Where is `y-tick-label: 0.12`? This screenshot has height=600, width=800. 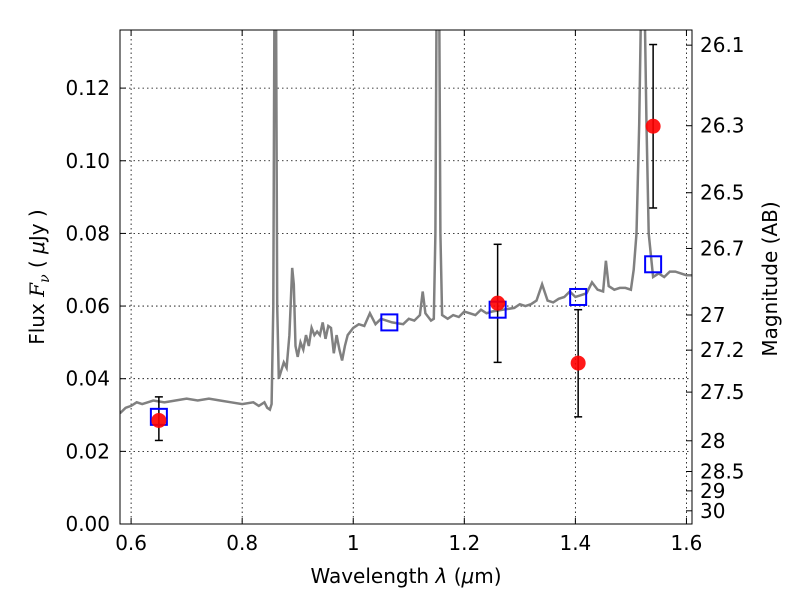 y-tick-label: 0.12 is located at coordinates (87, 88).